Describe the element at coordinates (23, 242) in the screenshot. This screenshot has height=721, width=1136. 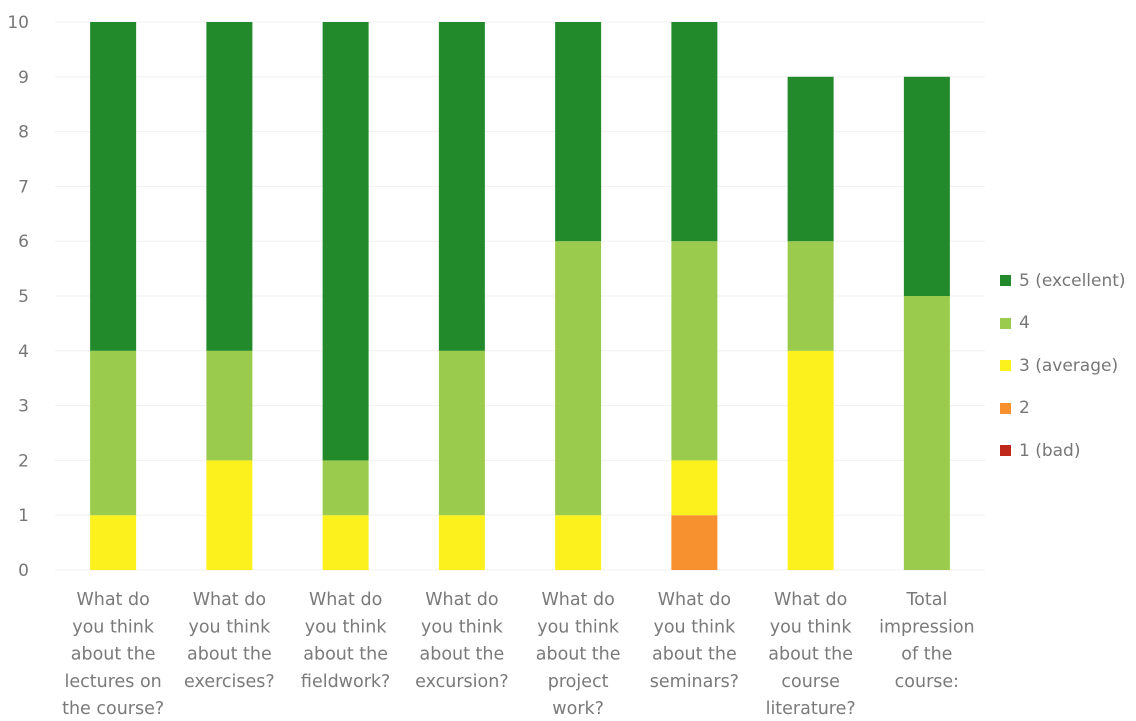
I see `y-tick-label: 6` at that location.